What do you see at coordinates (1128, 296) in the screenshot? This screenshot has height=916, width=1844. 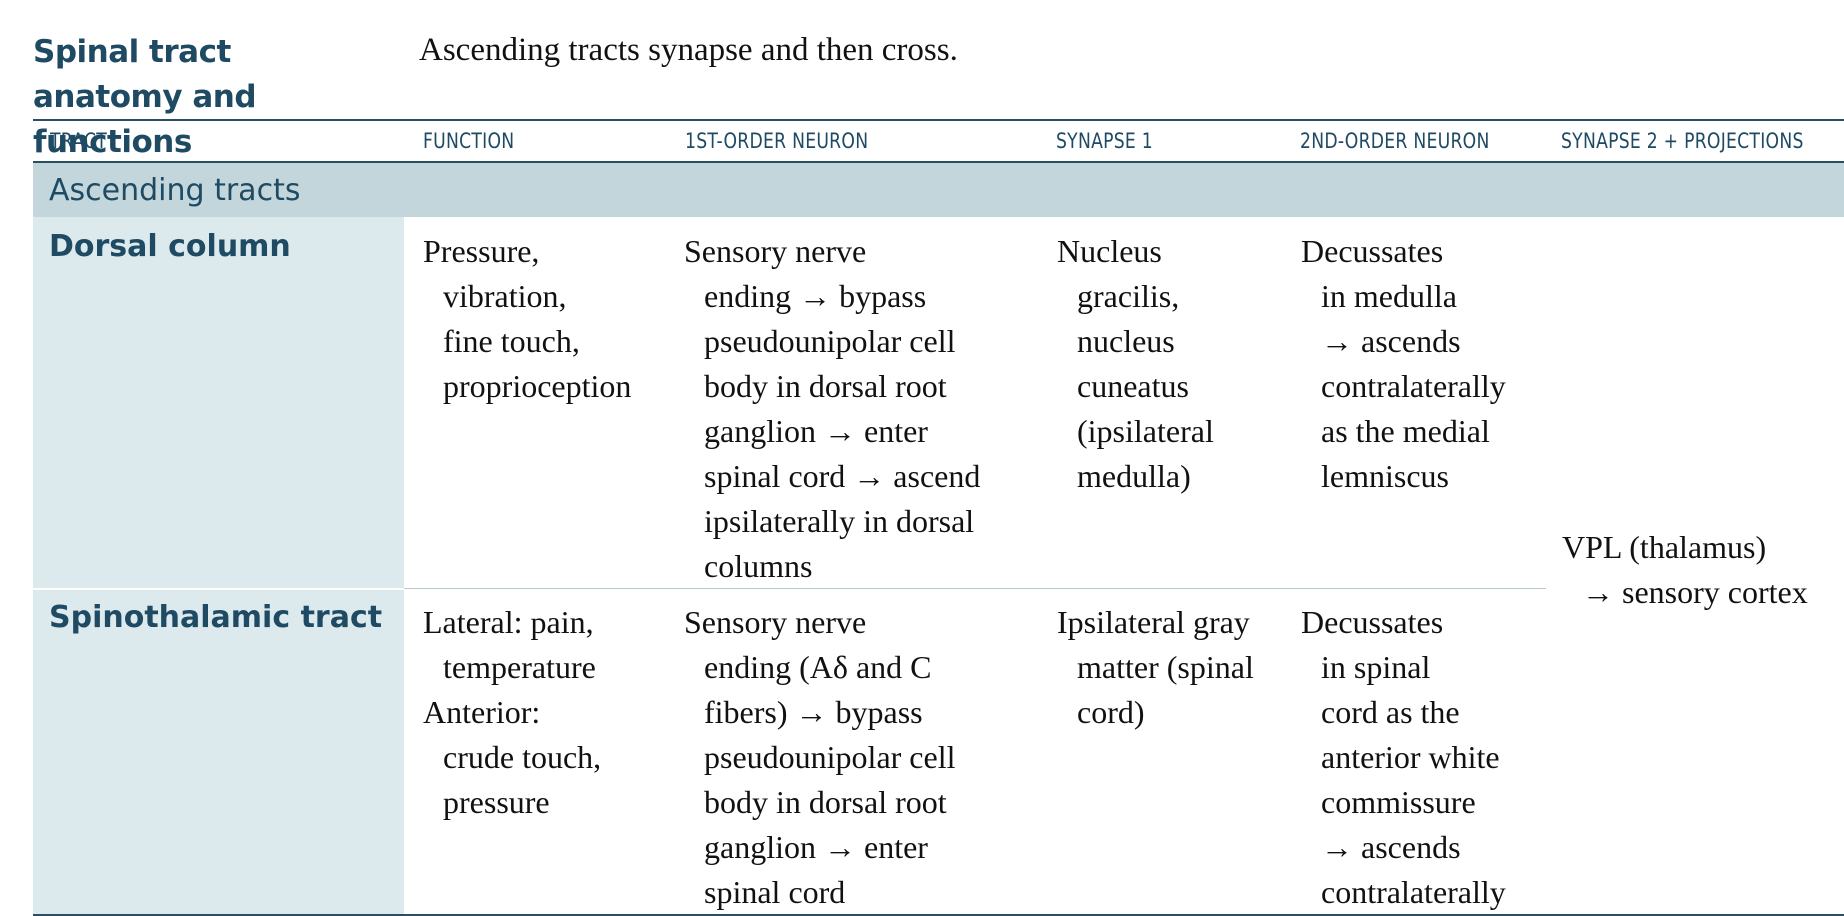 I see `cell-line: gracilis,` at bounding box center [1128, 296].